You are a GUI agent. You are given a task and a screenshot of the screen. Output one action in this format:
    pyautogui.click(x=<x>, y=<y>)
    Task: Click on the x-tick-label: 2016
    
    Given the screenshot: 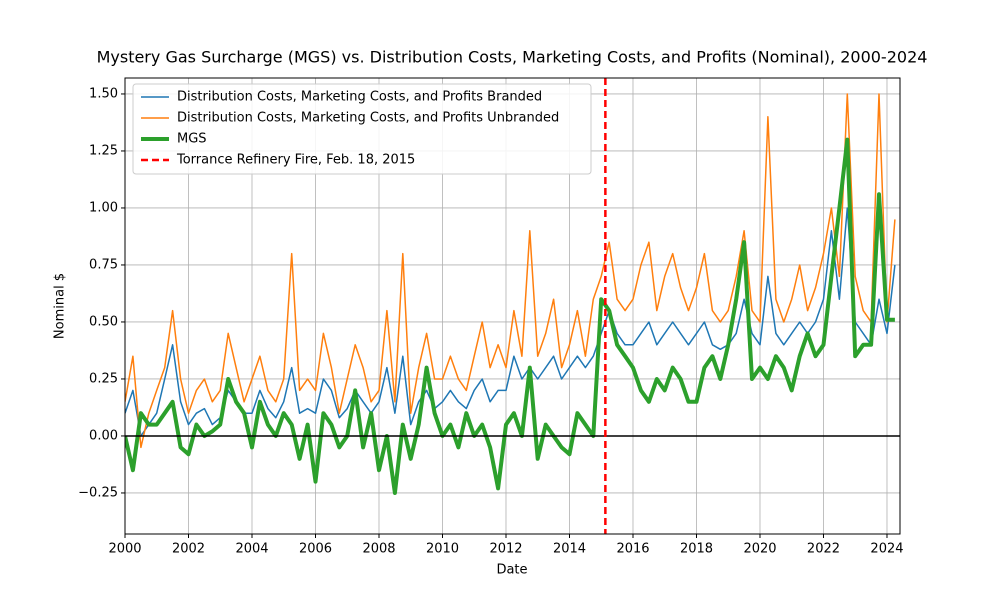 What is the action you would take?
    pyautogui.click(x=632, y=549)
    